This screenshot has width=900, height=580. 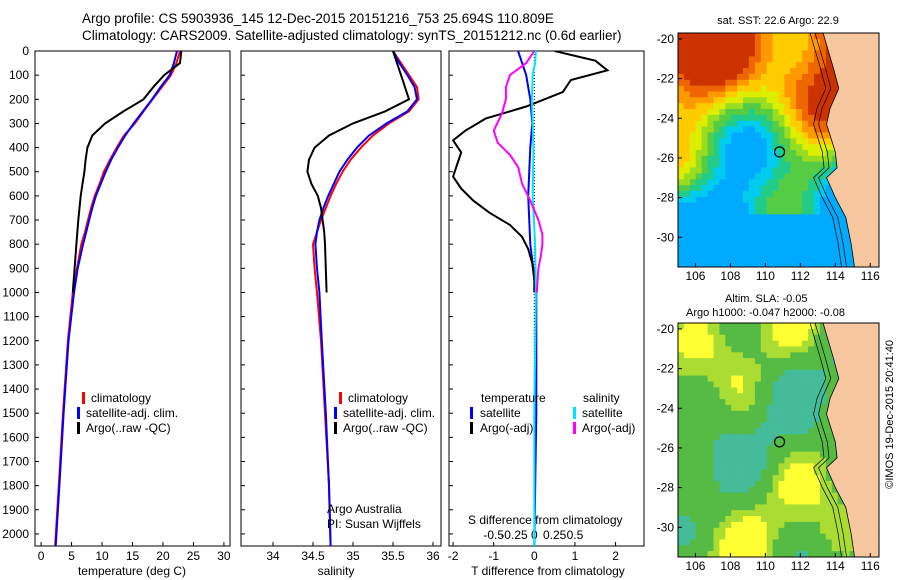 I want to click on x-tick-label: 30, so click(x=224, y=556).